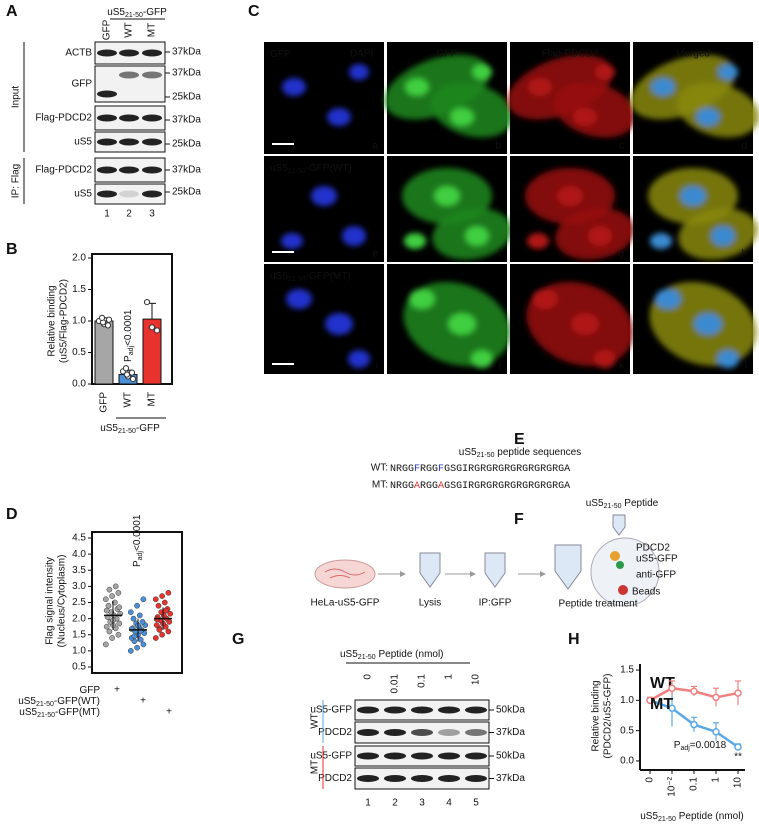 The width and height of the screenshot is (759, 829). Describe the element at coordinates (694, 784) in the screenshot. I see `x-tick-label: 0.1` at that location.